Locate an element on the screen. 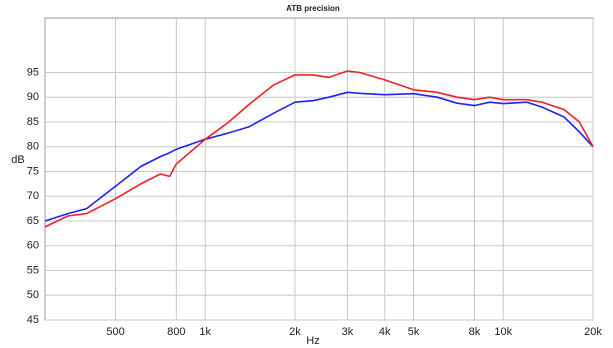  y-tick-label: 80 is located at coordinates (33, 147).